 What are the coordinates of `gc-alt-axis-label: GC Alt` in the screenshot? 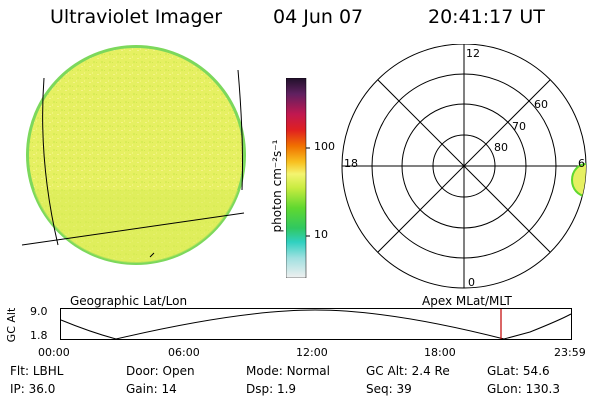 It's located at (11, 325).